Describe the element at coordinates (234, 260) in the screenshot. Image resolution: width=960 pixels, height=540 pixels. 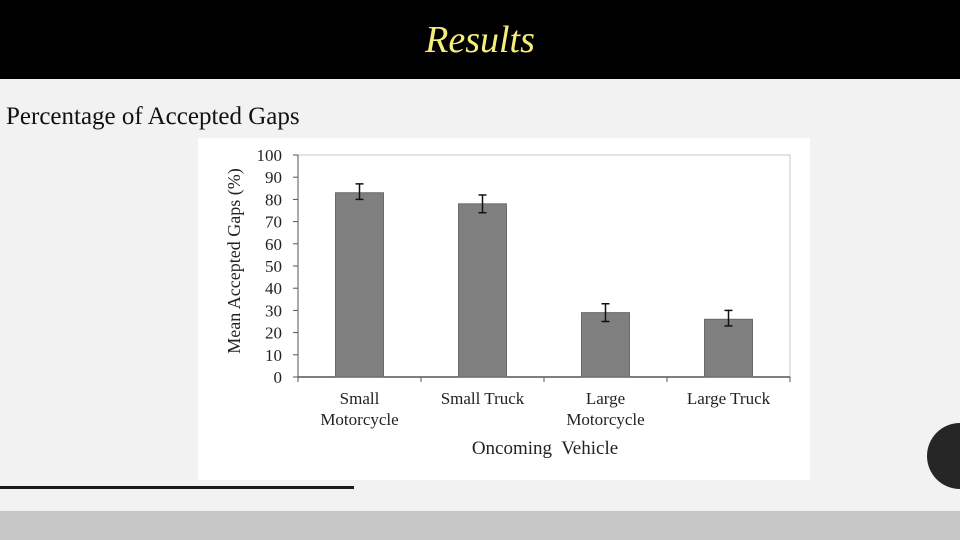
I see `y-axis-label: Mean Accepted Gaps (%)` at that location.